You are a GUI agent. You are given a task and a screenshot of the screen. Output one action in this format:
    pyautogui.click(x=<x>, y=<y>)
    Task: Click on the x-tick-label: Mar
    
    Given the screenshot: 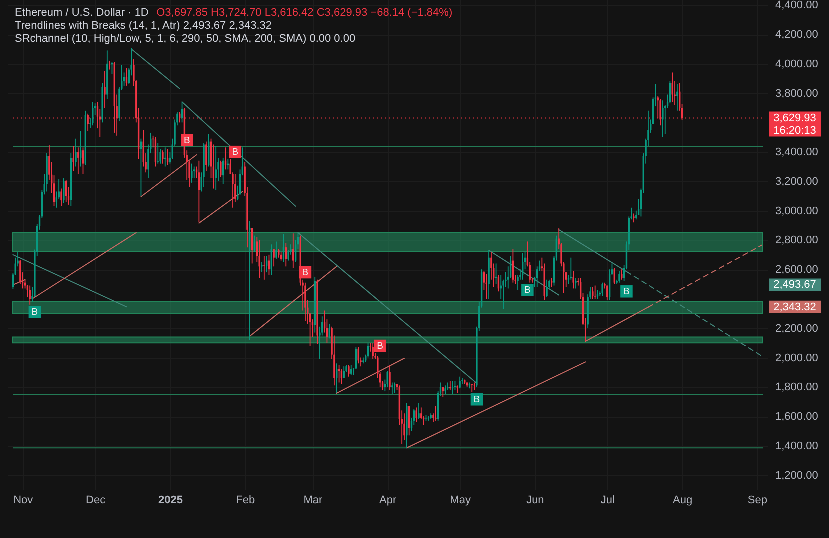 What is the action you would take?
    pyautogui.click(x=314, y=500)
    